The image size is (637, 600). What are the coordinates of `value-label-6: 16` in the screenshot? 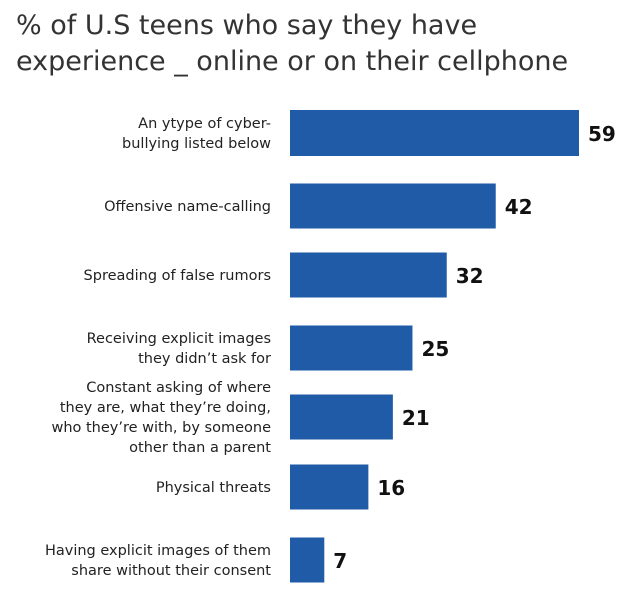 It's located at (391, 488).